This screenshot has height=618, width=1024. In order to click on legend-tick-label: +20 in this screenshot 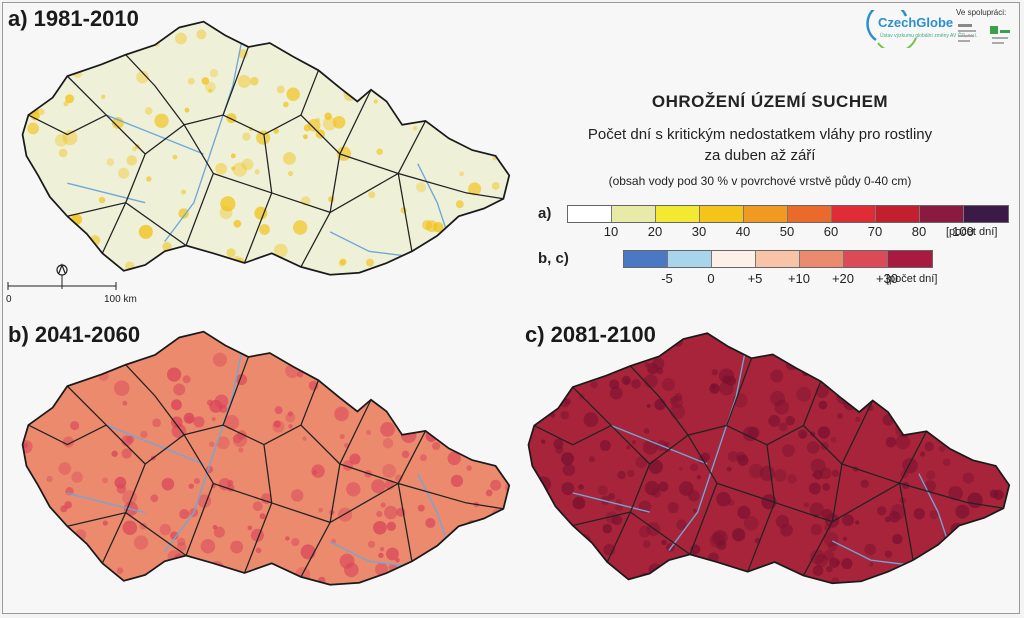, I will do `click(843, 278)`.